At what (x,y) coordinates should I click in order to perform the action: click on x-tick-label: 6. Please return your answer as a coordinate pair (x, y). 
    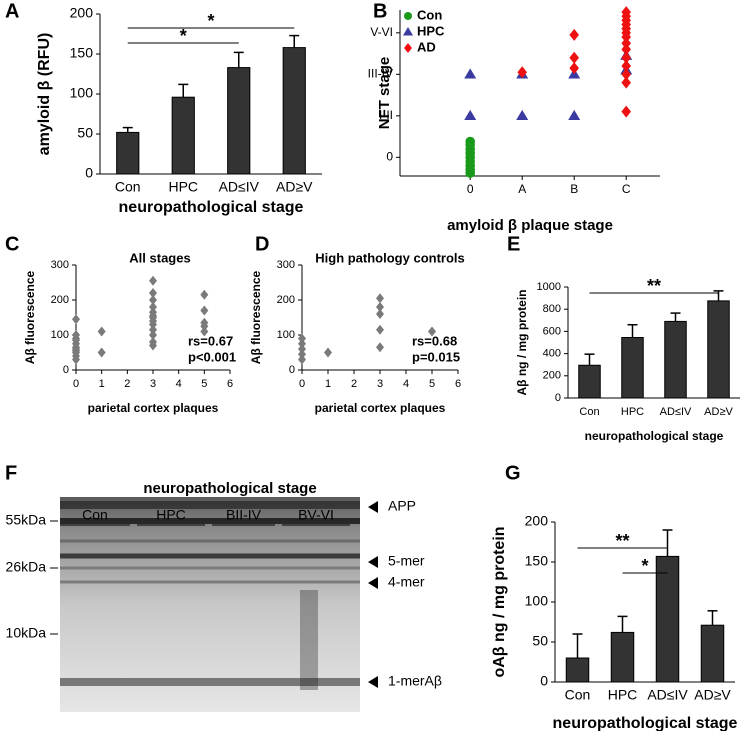
    Looking at the image, I should click on (458, 384).